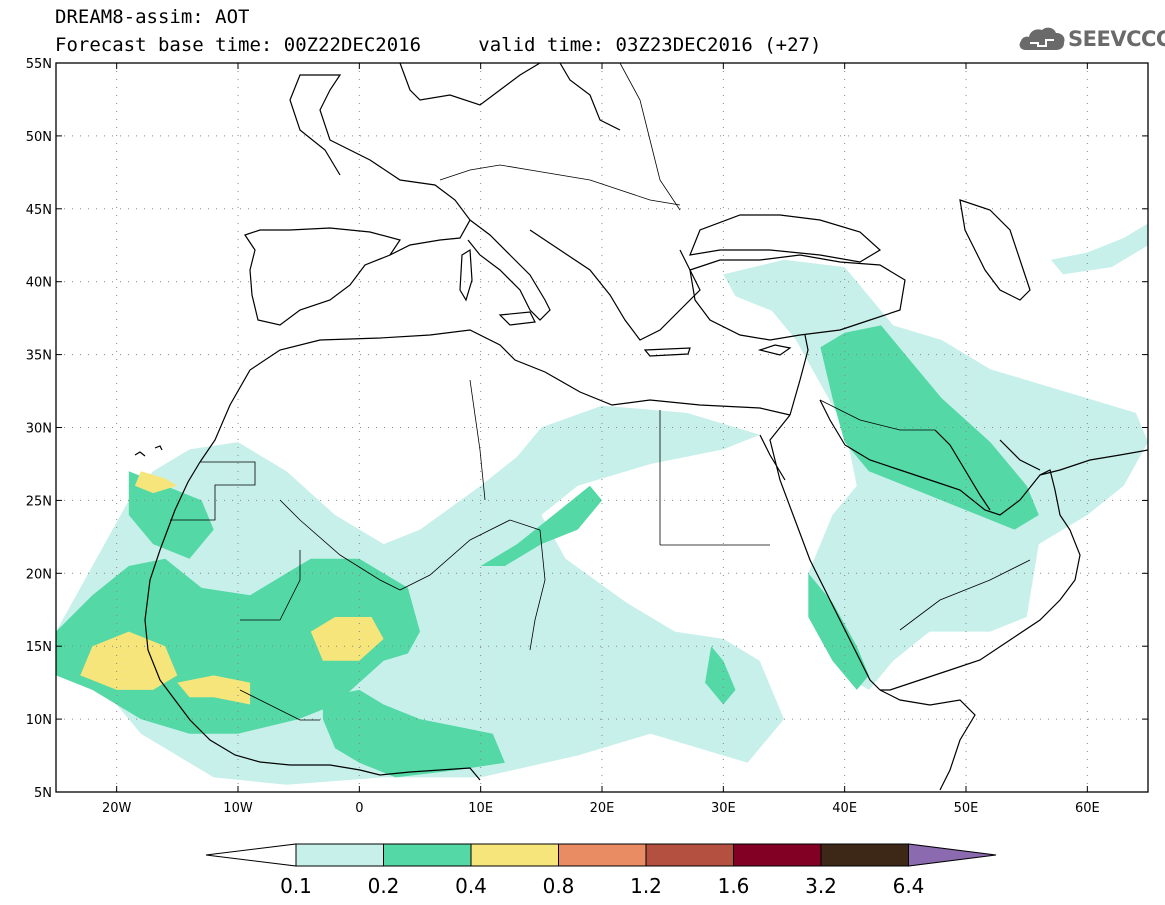 Image resolution: width=1165 pixels, height=905 pixels. I want to click on lat-label: 30N, so click(39, 429).